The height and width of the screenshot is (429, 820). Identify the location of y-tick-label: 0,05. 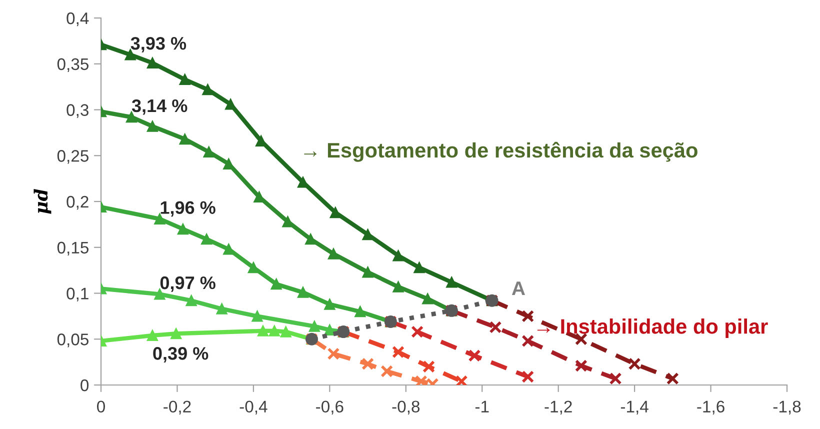
(72, 341).